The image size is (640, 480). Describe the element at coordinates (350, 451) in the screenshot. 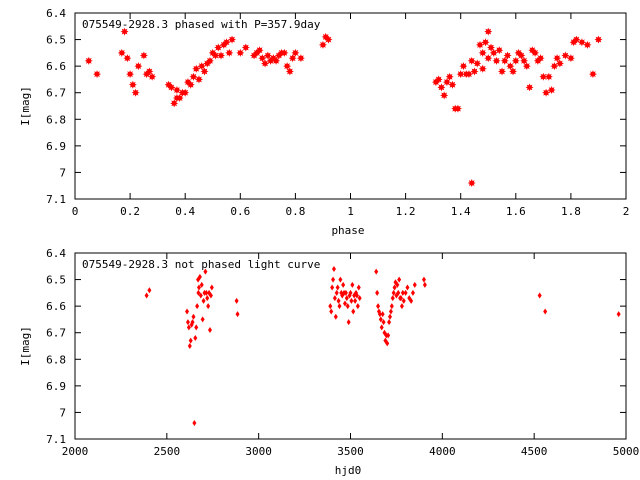

I see `x-tick-label: 3500` at that location.